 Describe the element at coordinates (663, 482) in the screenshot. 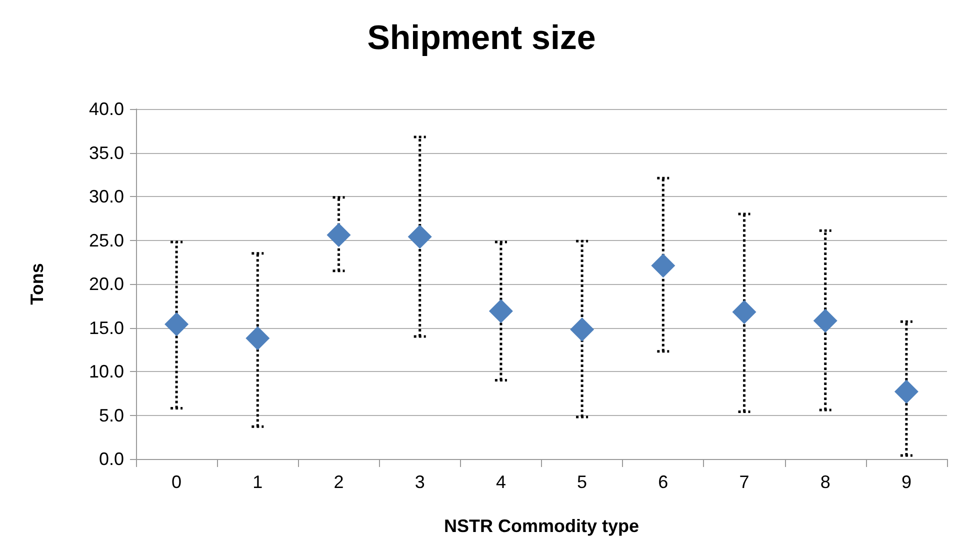

I see `x-tick-label: 6` at that location.